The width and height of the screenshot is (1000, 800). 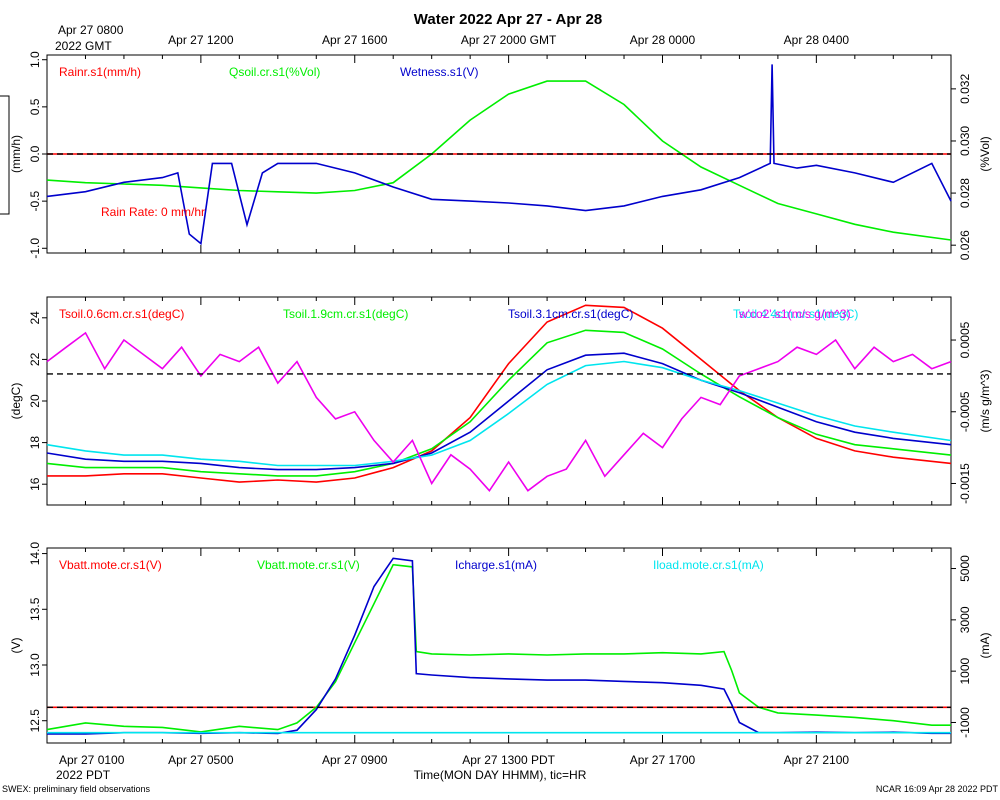 What do you see at coordinates (121, 314) in the screenshot?
I see `legend-entry: Tsoil.0.6cm.cr.s1(degC)` at bounding box center [121, 314].